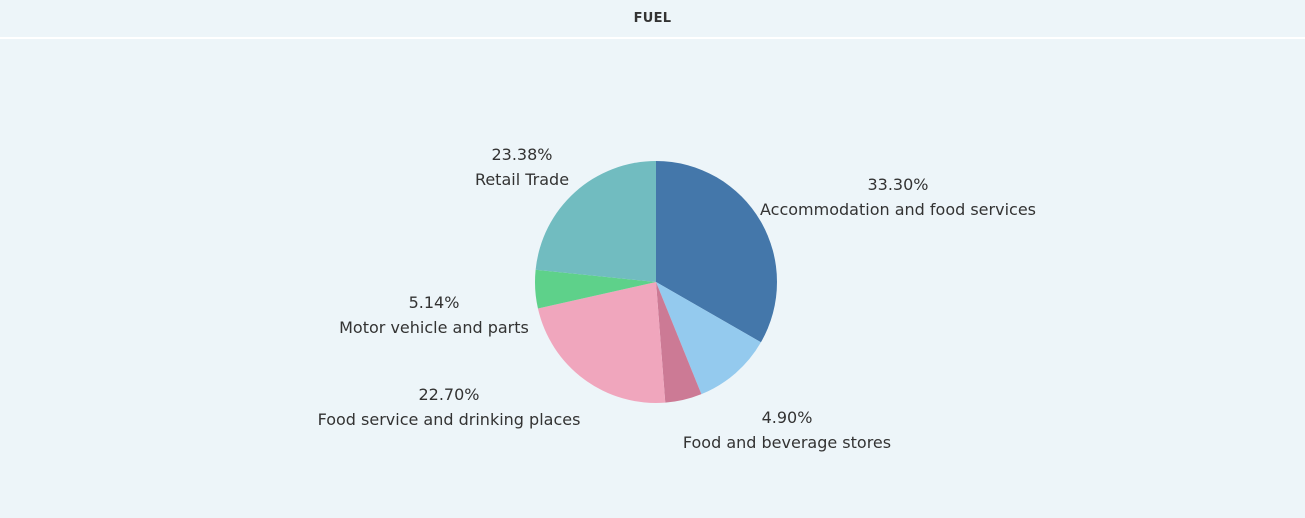 The height and width of the screenshot is (518, 1305). What do you see at coordinates (448, 394) in the screenshot?
I see `slice-value-label: 22.70%` at bounding box center [448, 394].